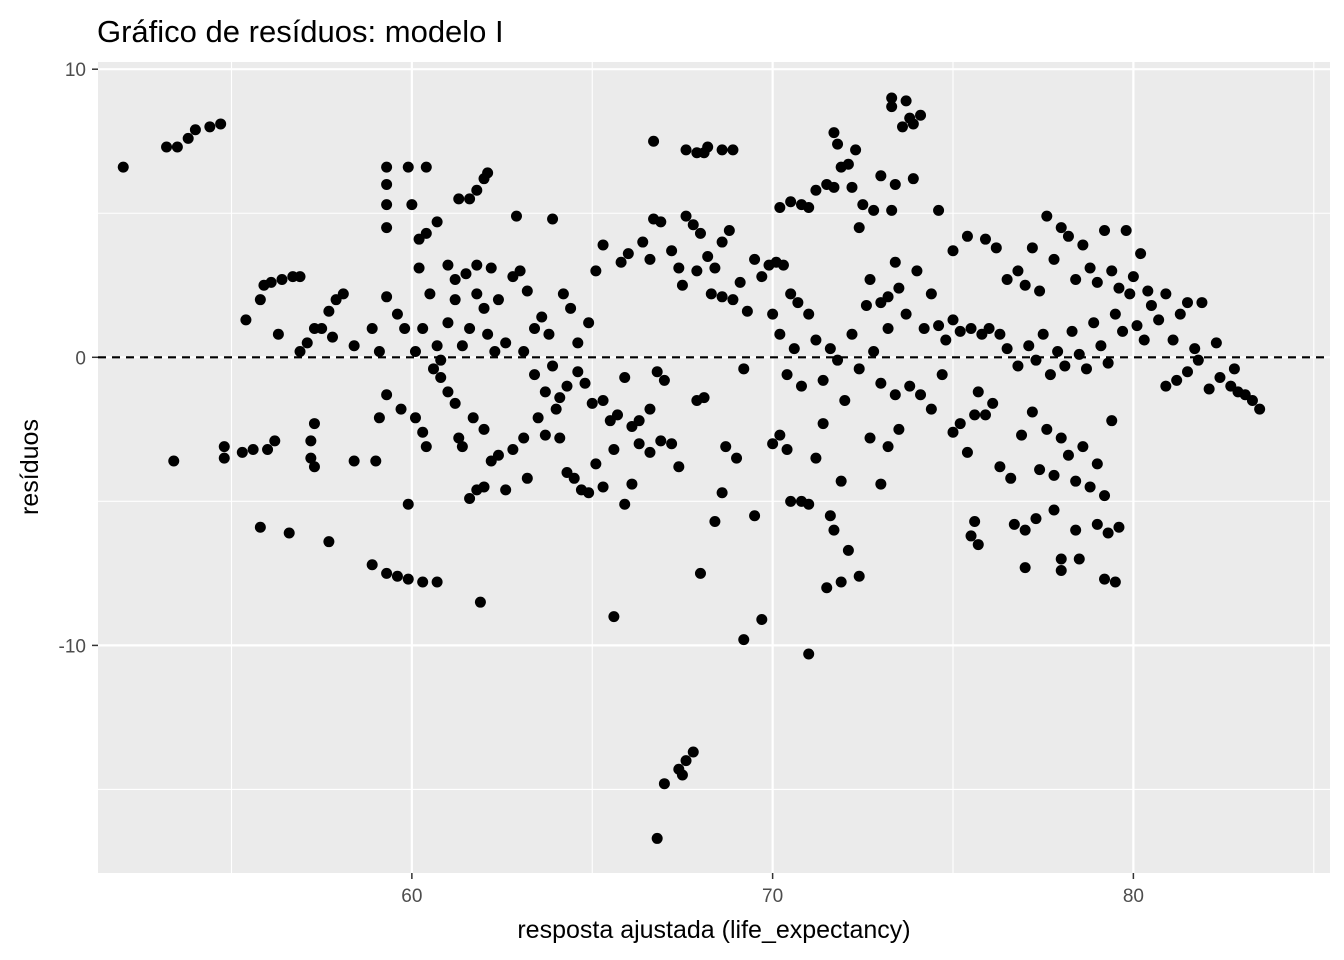  What do you see at coordinates (1133, 896) in the screenshot?
I see `x-tick-label: 80` at bounding box center [1133, 896].